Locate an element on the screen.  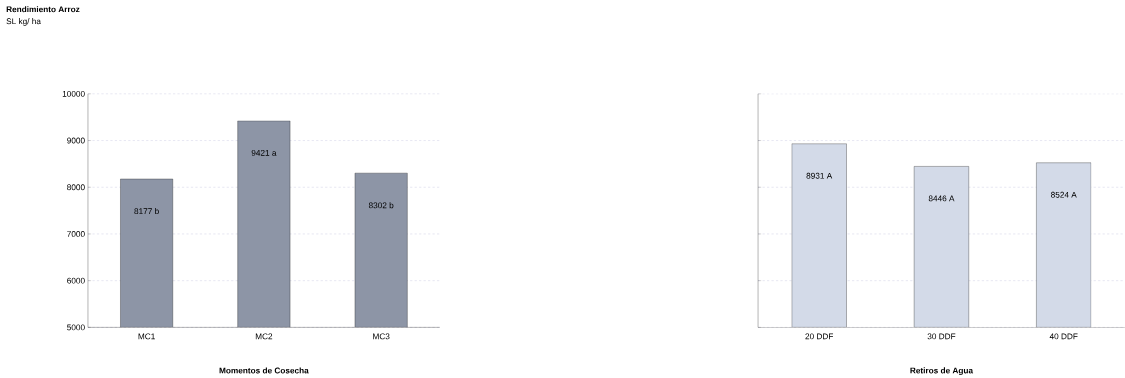
x-tick-label: MC3 is located at coordinates (381, 336).